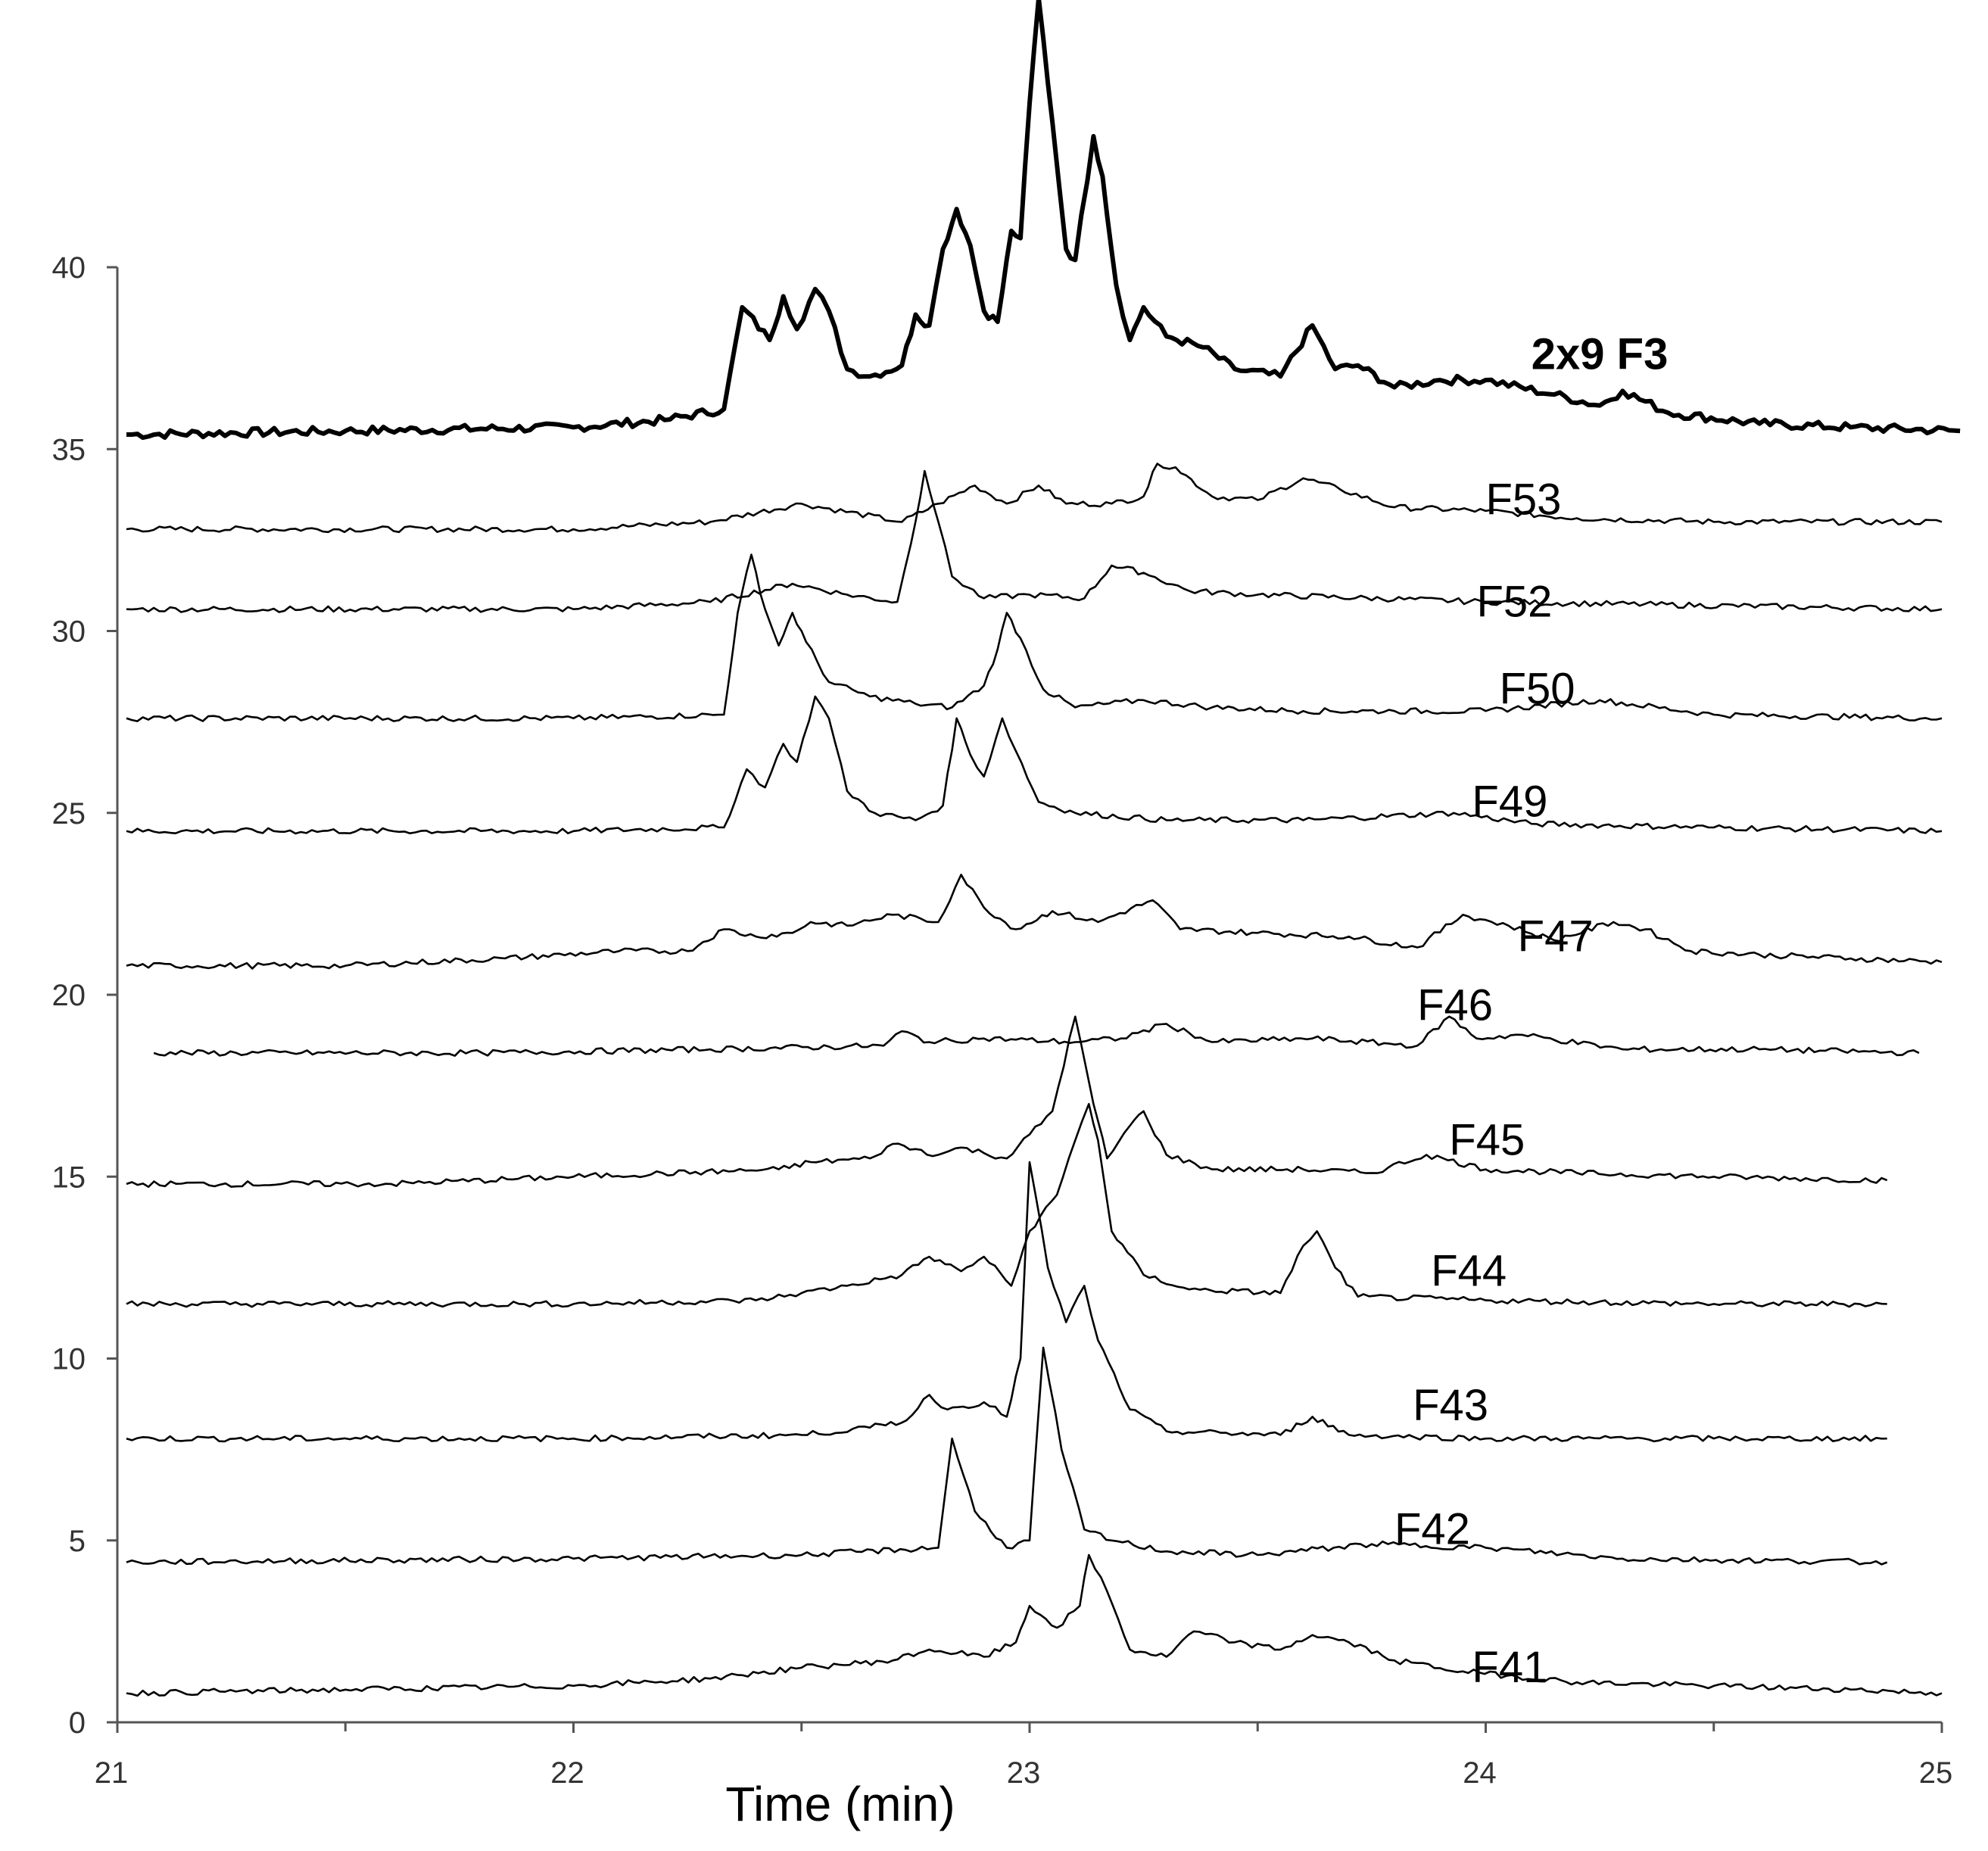 The image size is (1988, 1851). What do you see at coordinates (69, 632) in the screenshot?
I see `y-tick-label: 30` at bounding box center [69, 632].